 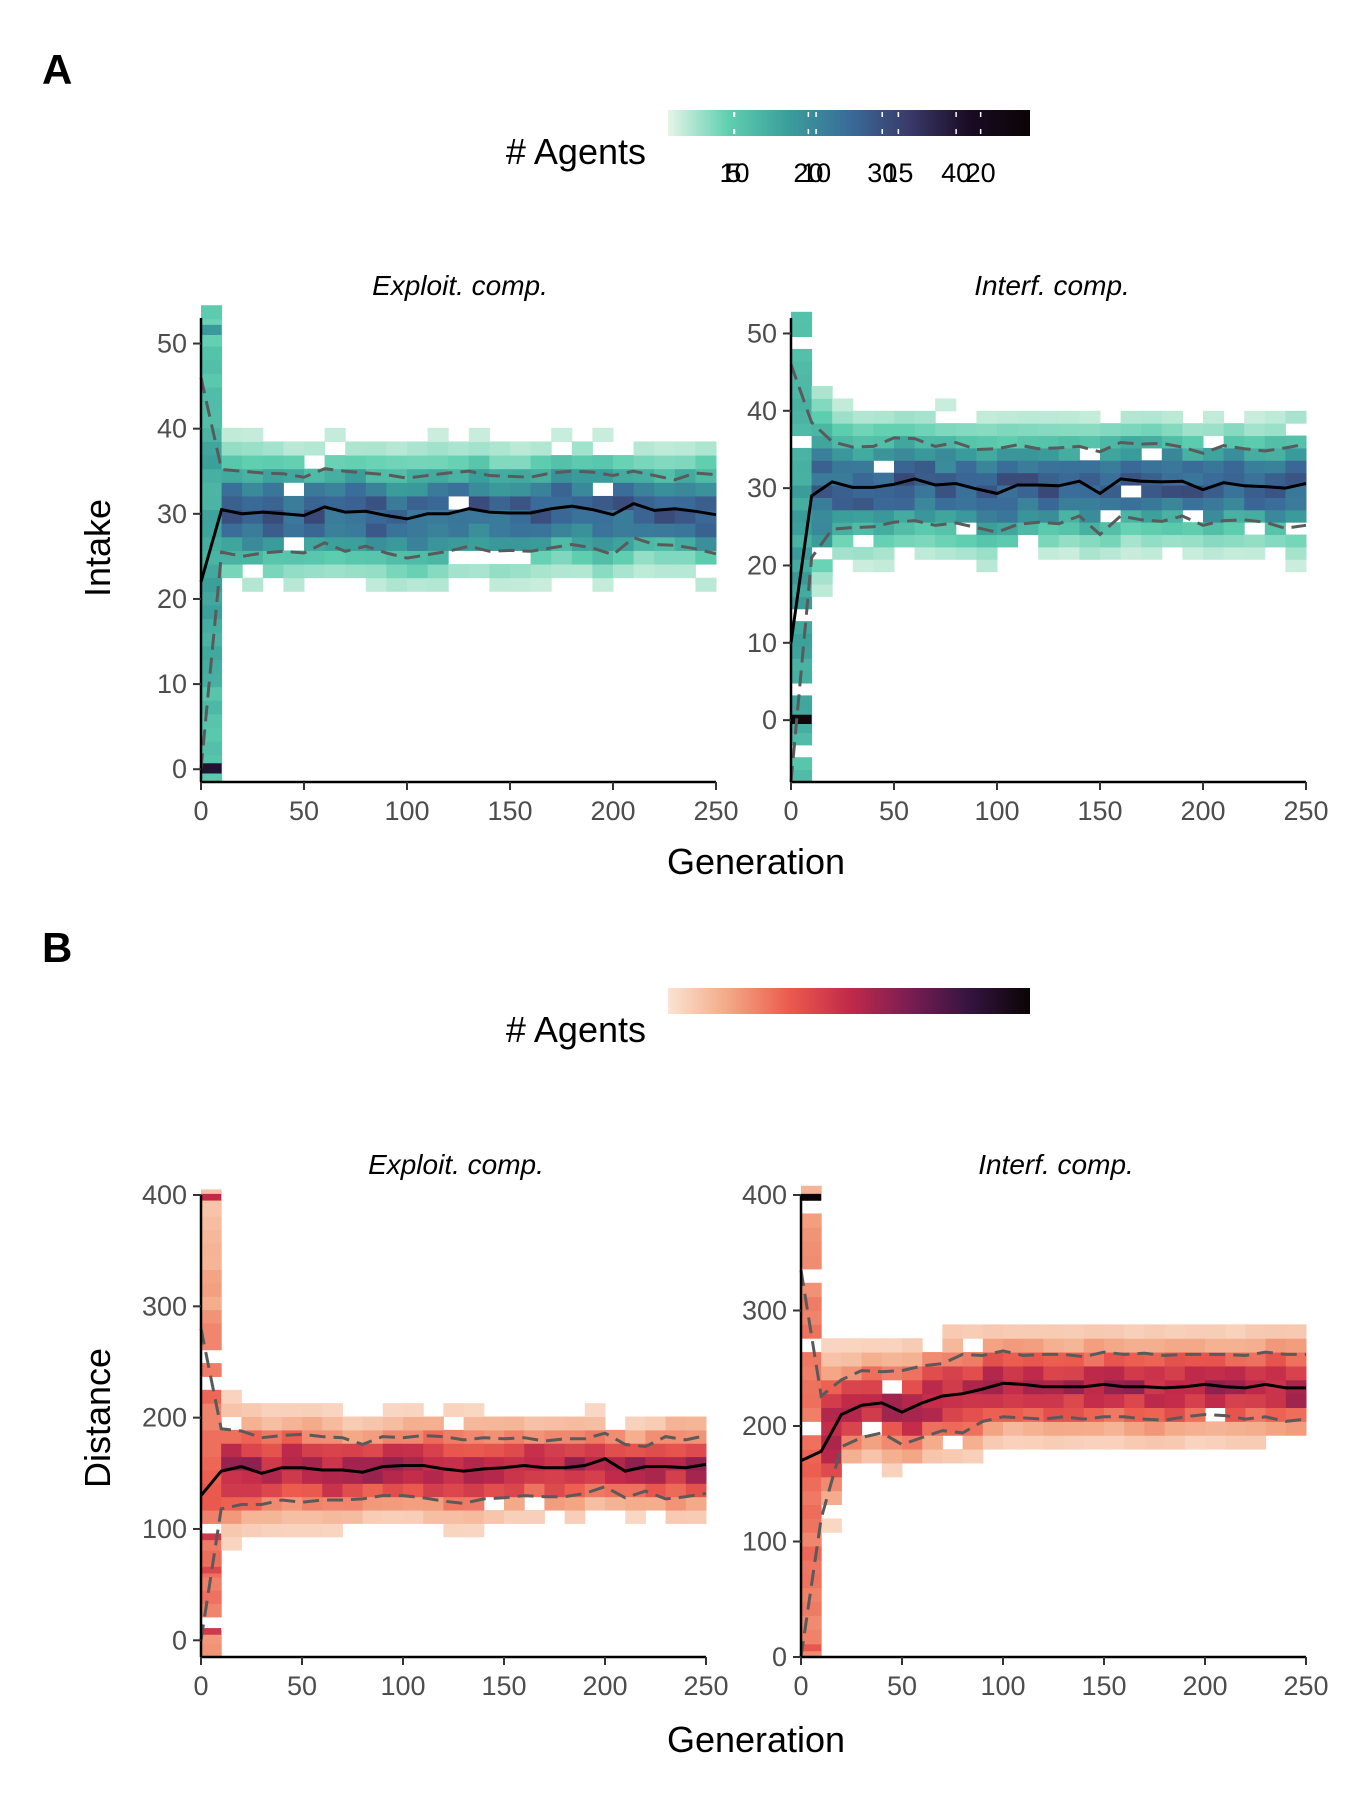 I want to click on legend-ticks-b: 5 10 15 20, so click(x=861, y=150).